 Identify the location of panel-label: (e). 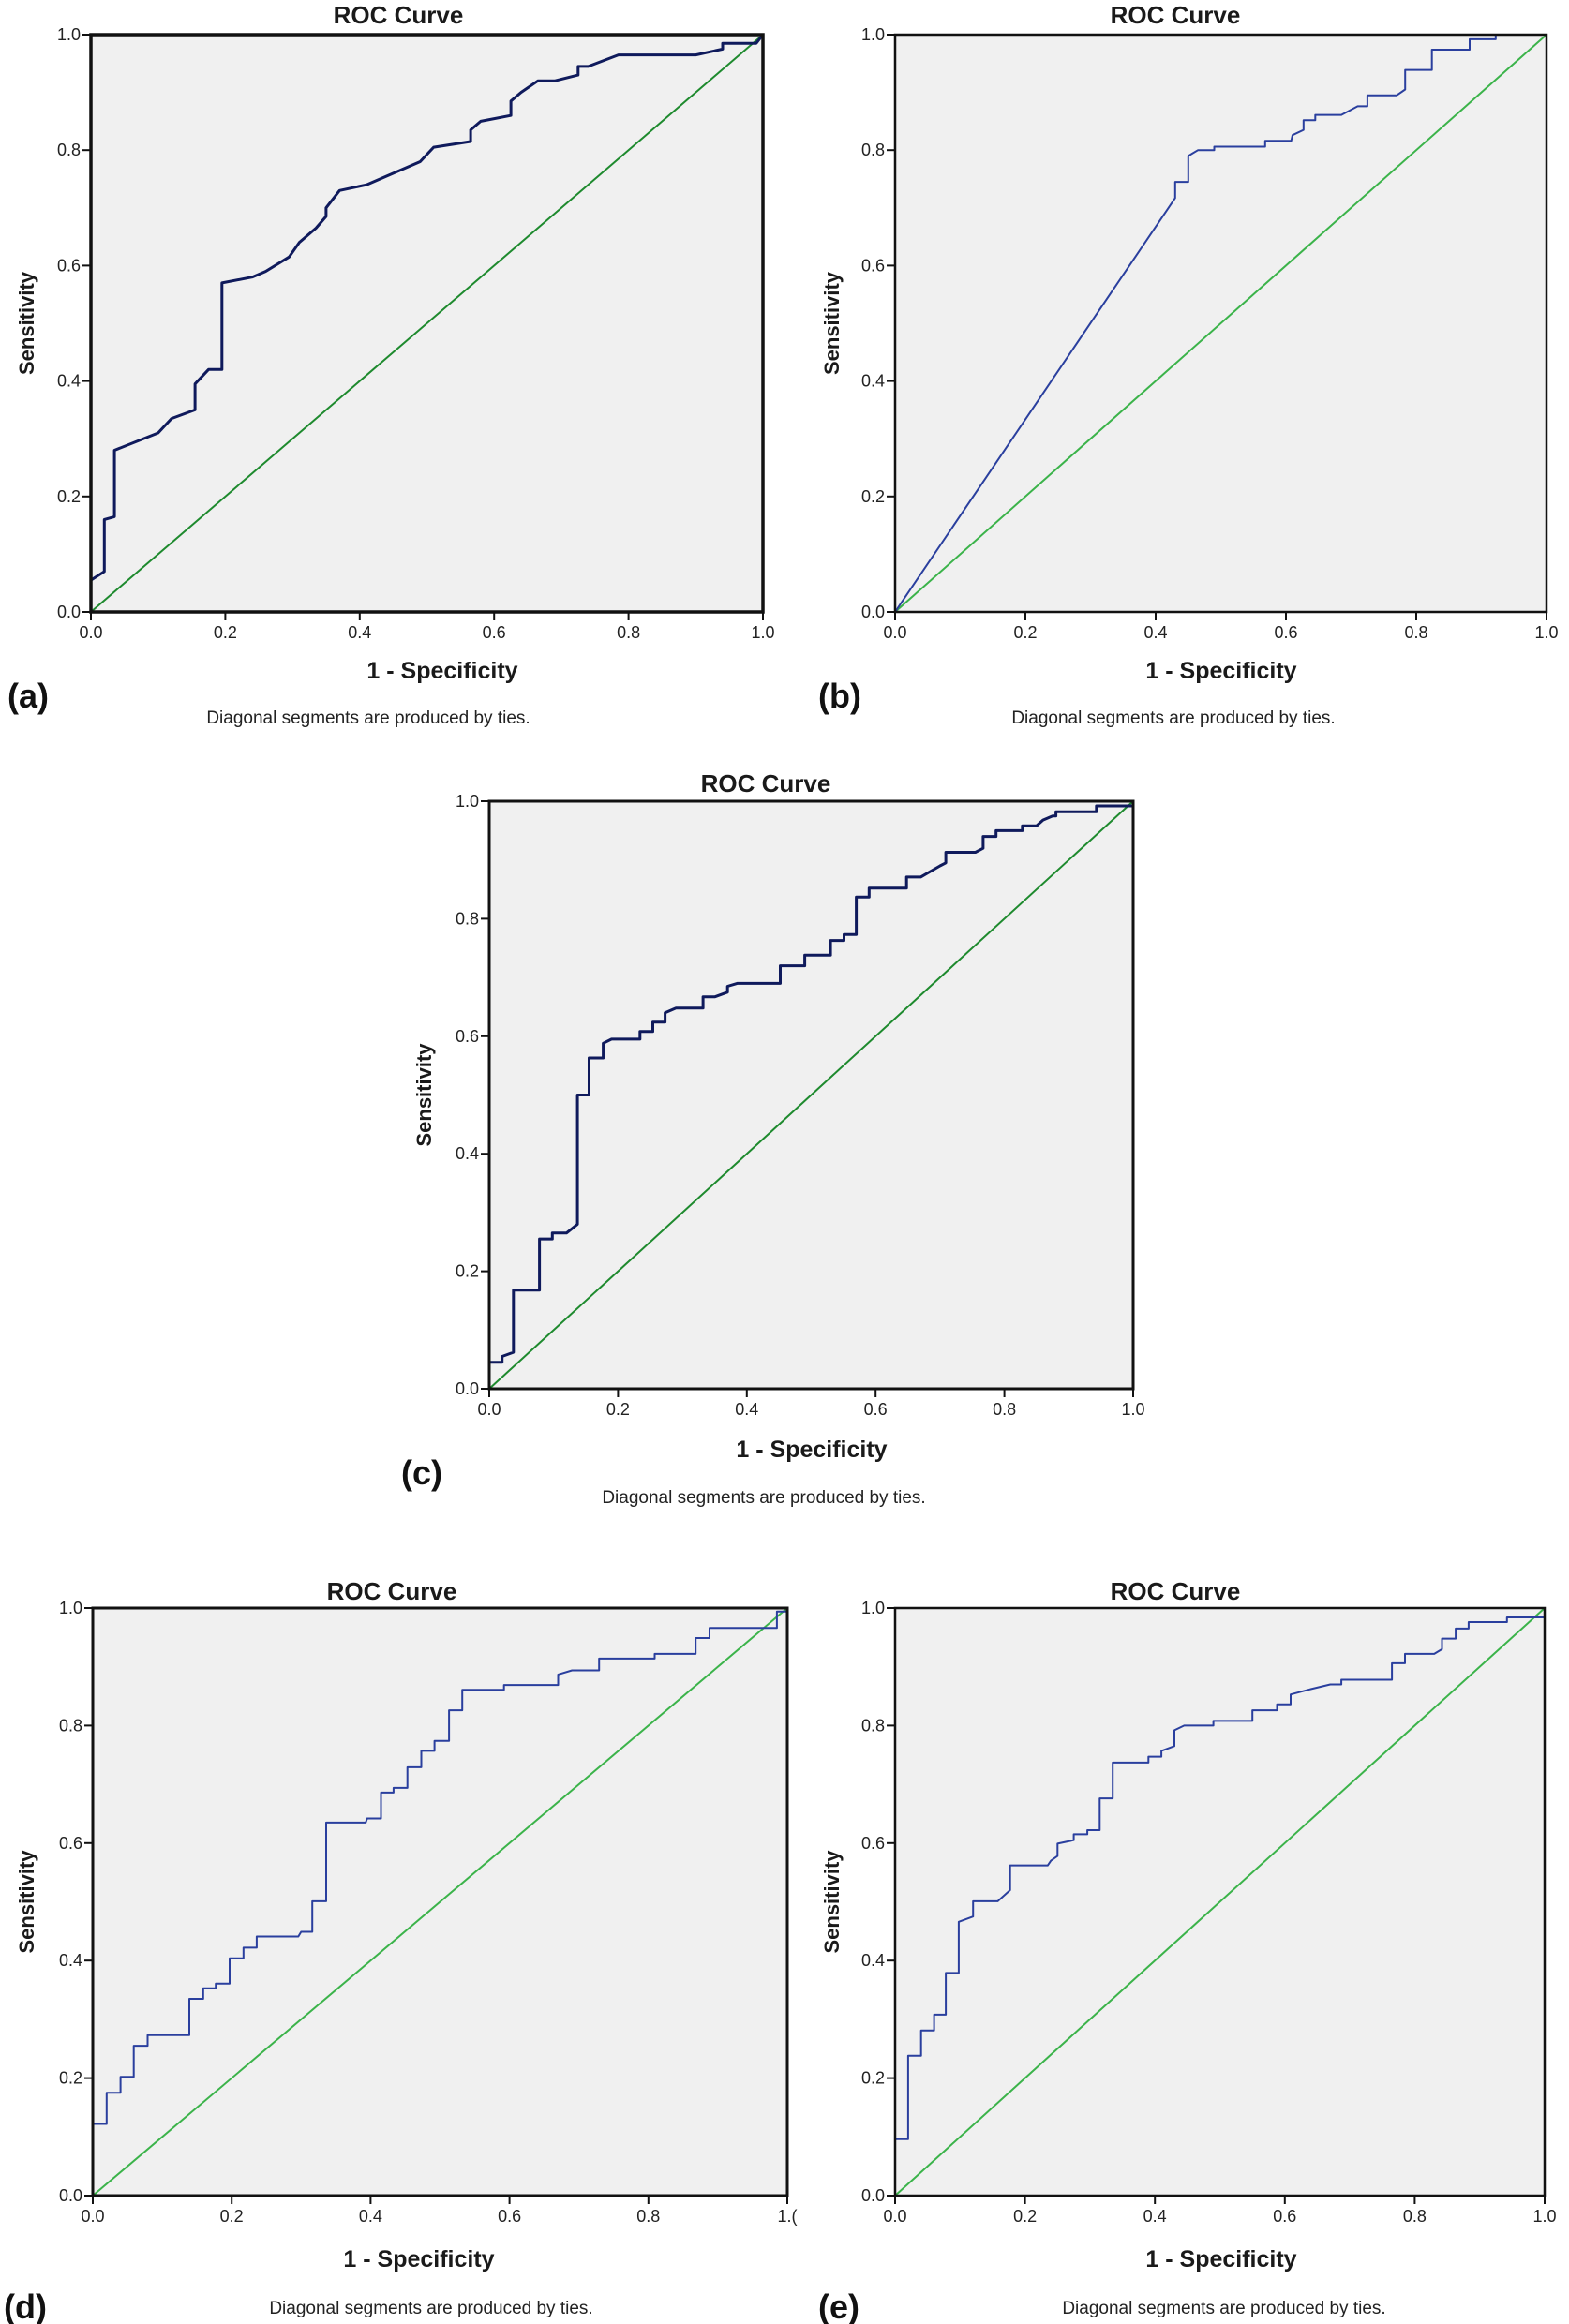
(839, 2305).